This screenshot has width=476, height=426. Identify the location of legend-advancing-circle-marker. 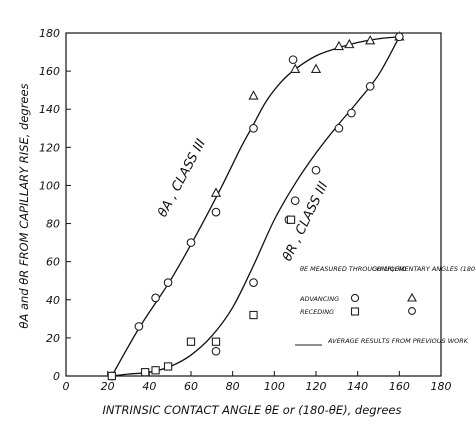
(355, 298).